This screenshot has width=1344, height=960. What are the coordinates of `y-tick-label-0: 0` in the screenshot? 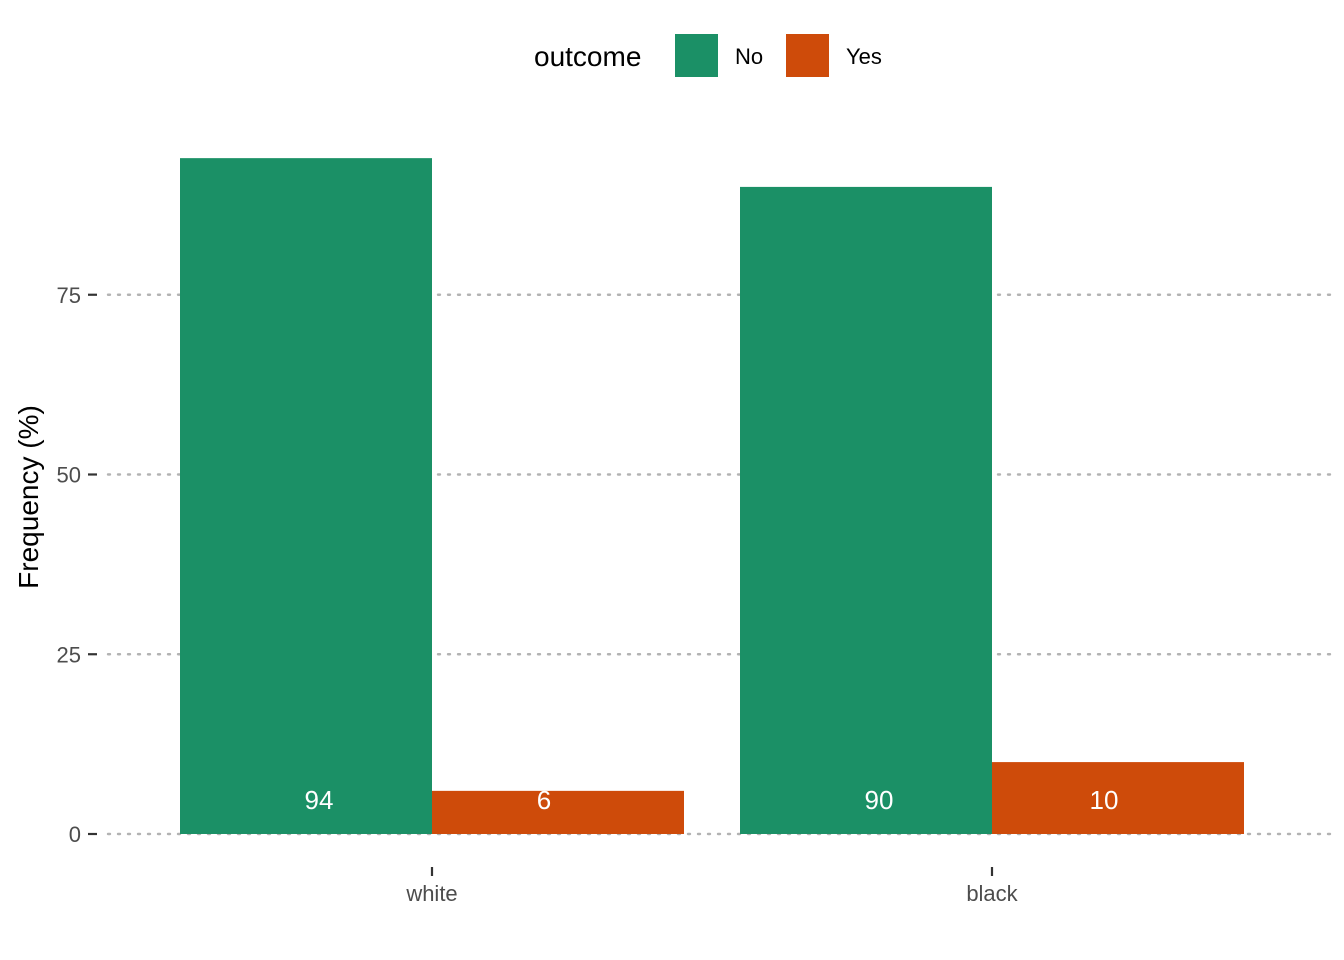 It's located at (75, 834).